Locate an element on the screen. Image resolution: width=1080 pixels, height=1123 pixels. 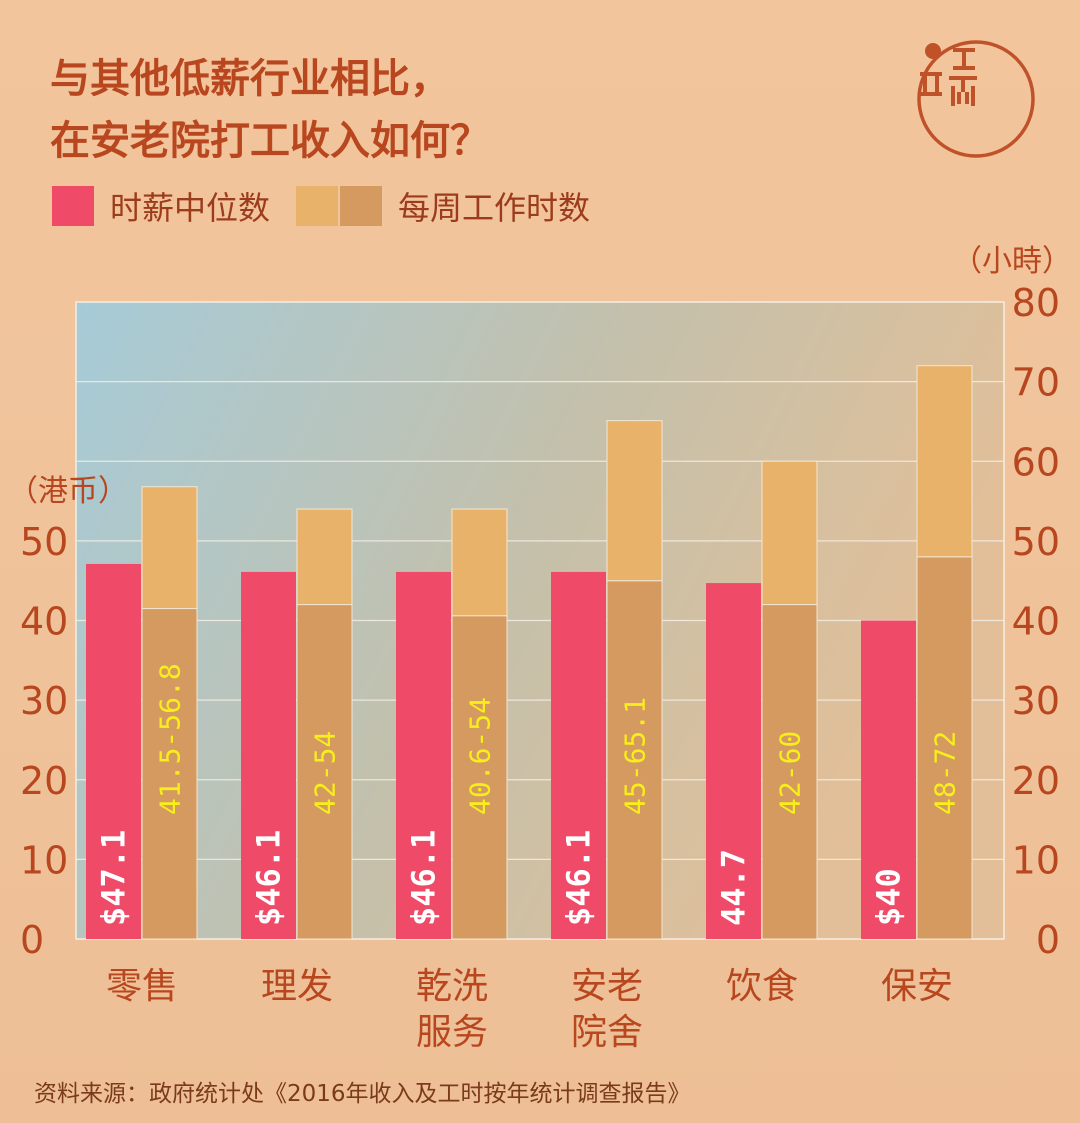
legend-swatch-hours-min is located at coordinates (361, 206).